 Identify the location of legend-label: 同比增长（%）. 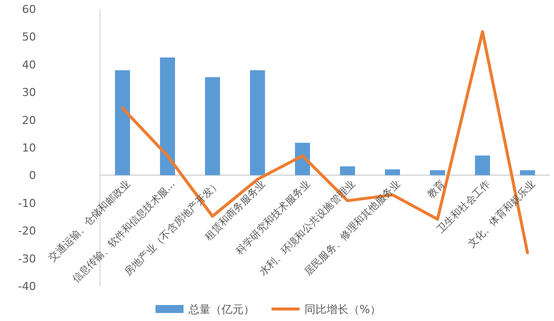
(342, 309).